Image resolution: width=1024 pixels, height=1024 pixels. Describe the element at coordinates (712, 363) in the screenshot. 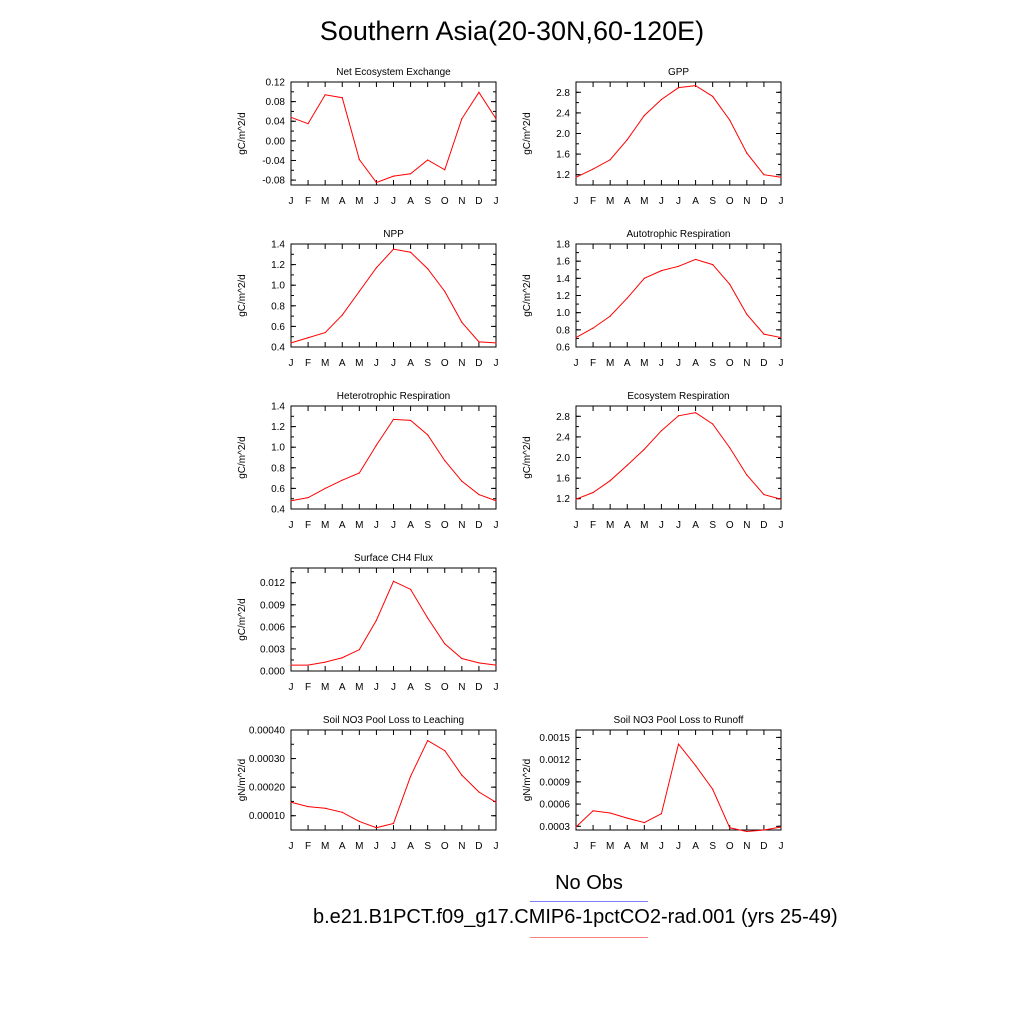

I see `x-tick-label: S` at that location.